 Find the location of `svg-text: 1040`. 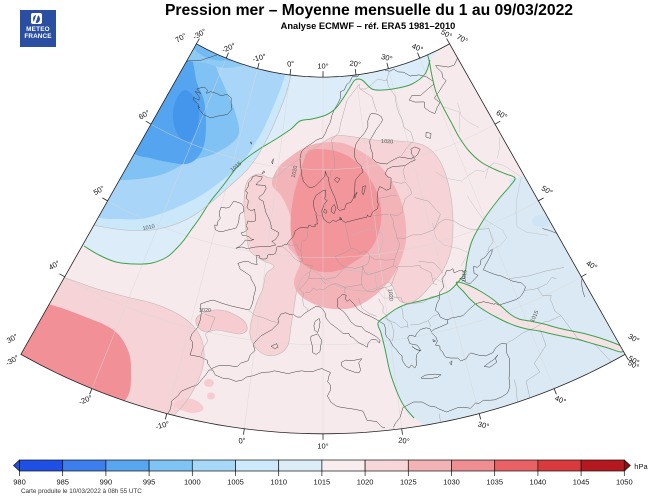

svg-text: 1040 is located at coordinates (538, 482).